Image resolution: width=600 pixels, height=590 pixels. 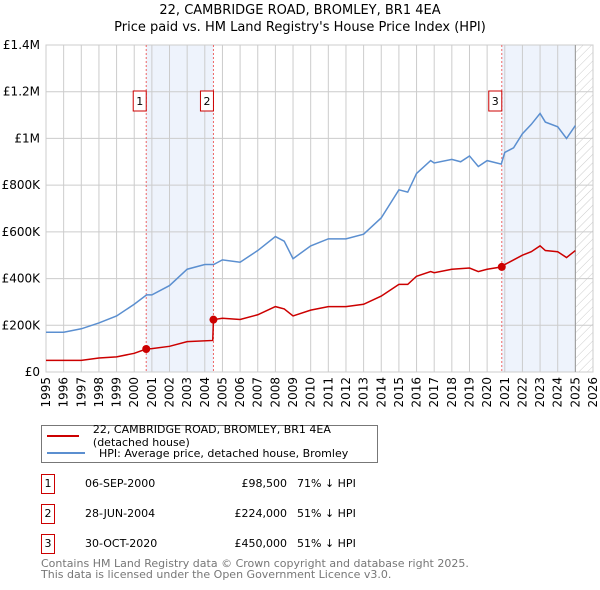 I want to click on x-tick-label: 2006, so click(x=240, y=392).